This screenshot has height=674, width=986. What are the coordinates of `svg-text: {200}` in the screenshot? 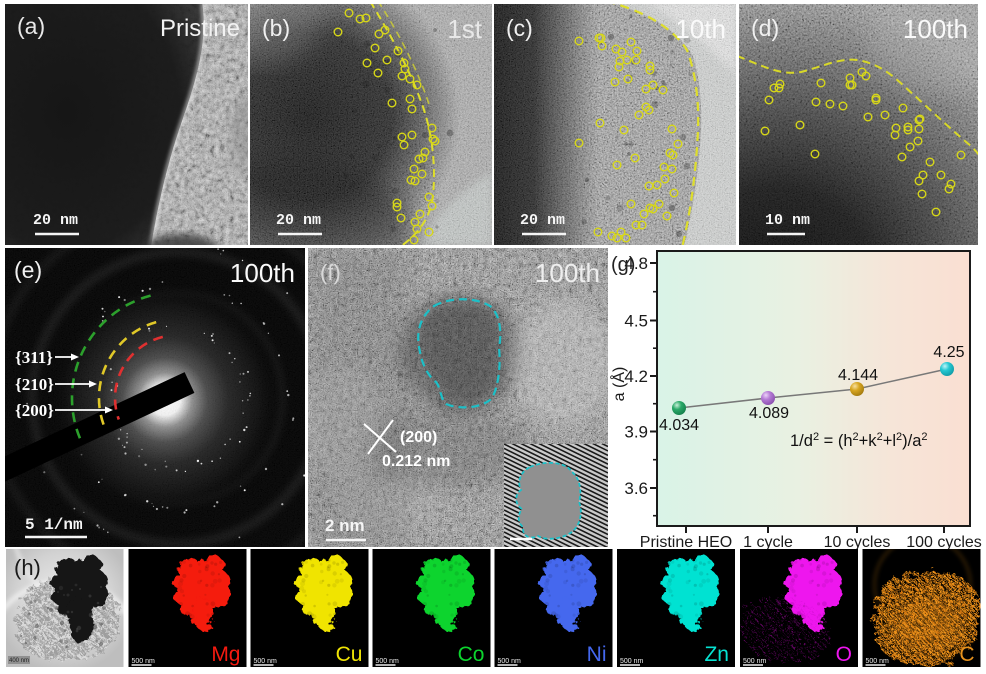 It's located at (34, 410).